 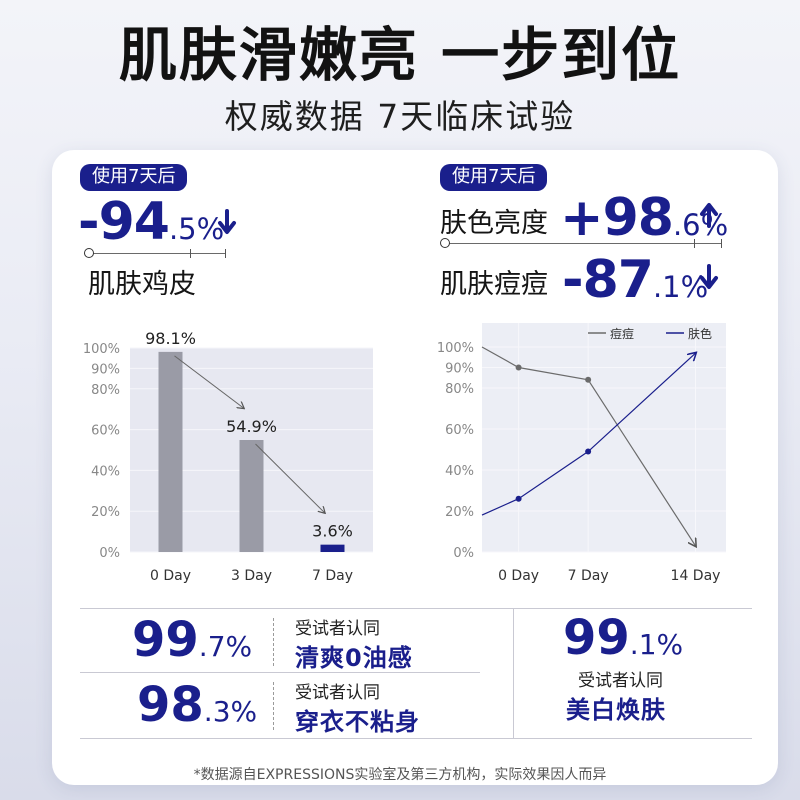 I want to click on data-label: 98.1%, so click(x=170, y=338).